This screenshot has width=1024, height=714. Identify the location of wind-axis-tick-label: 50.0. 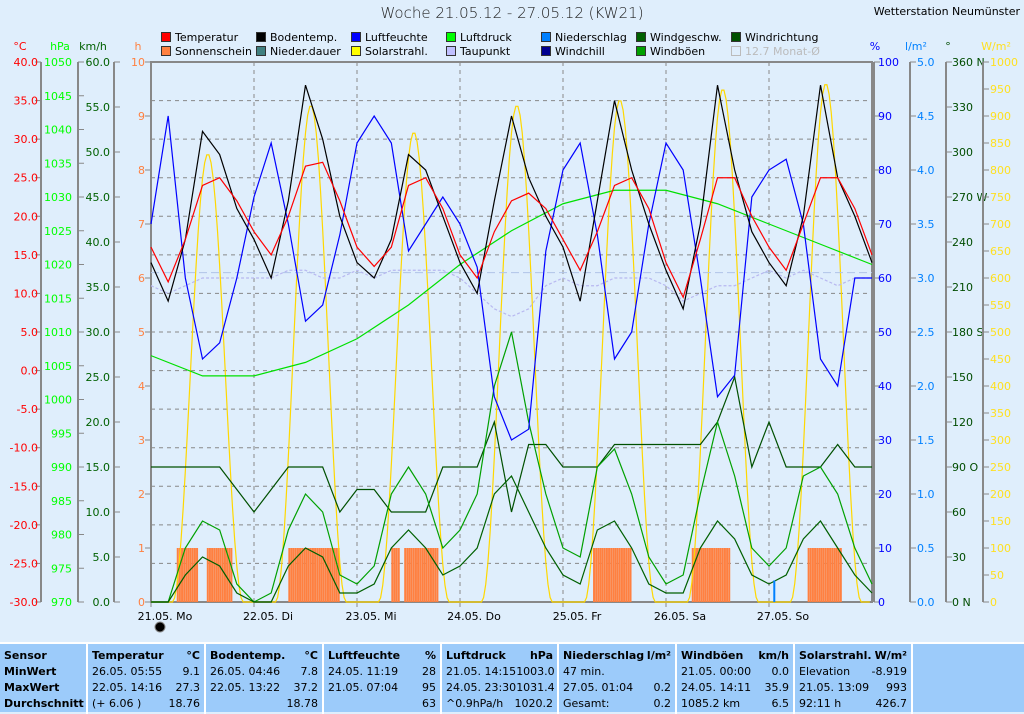
(98, 152).